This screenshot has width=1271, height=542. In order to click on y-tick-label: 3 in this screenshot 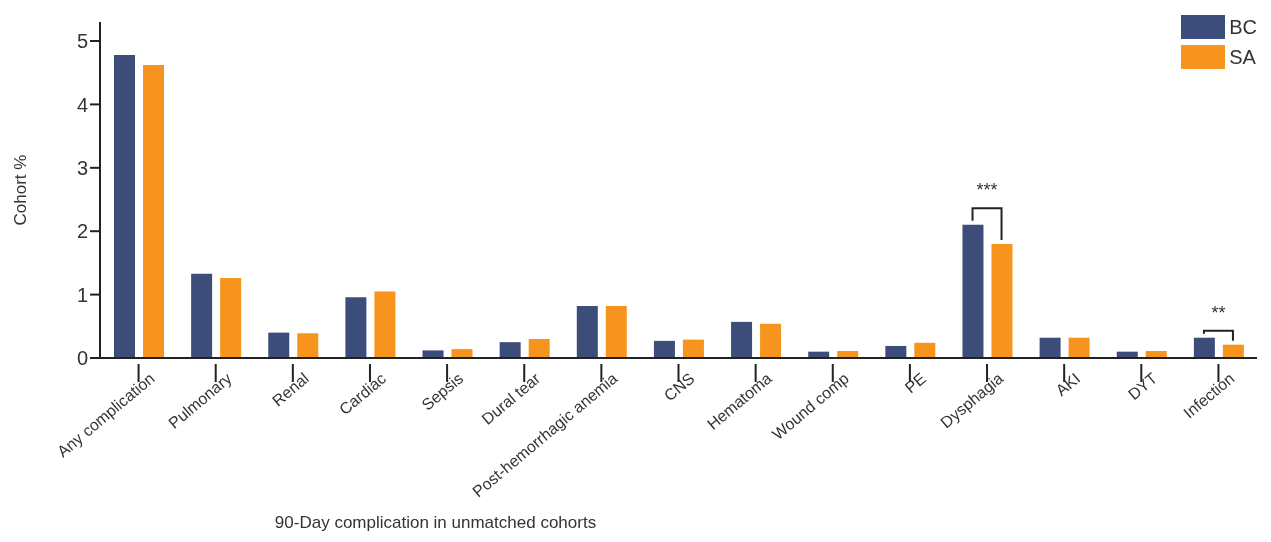, I will do `click(82, 167)`.